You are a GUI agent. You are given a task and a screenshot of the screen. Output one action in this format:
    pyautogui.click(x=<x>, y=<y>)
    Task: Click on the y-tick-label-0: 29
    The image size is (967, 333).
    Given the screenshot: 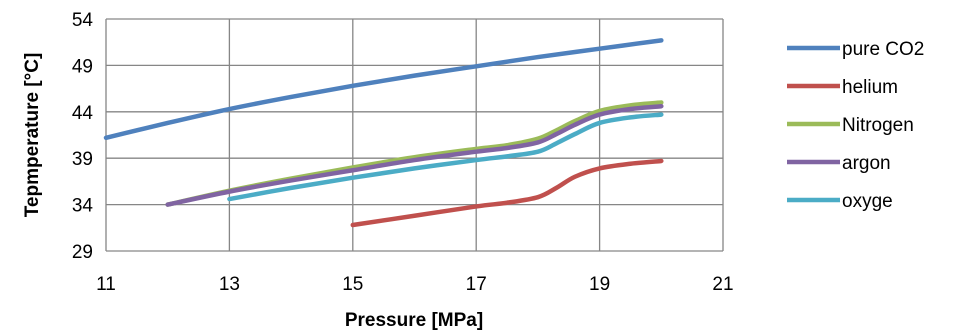 What is the action you would take?
    pyautogui.click(x=82, y=252)
    